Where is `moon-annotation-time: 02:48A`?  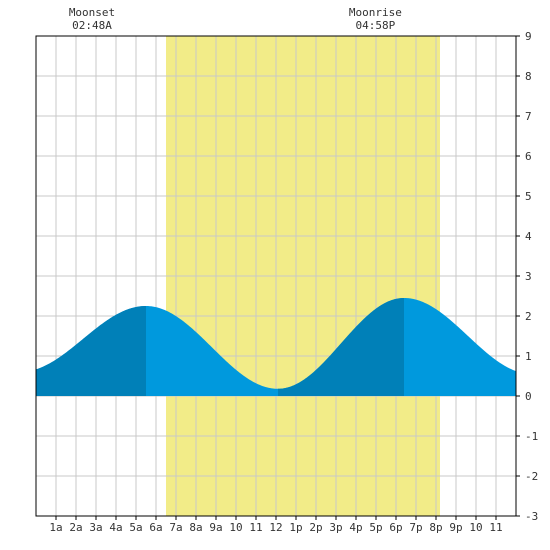
moon-annotation-time: 02:48A is located at coordinates (92, 25).